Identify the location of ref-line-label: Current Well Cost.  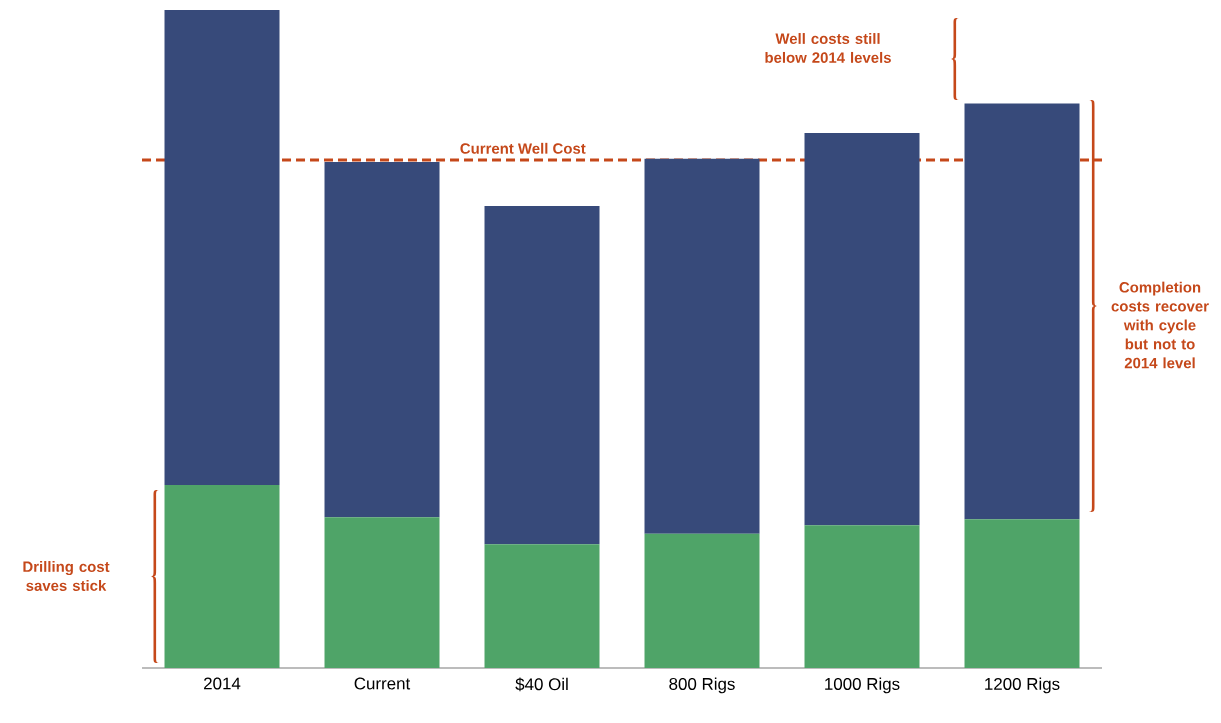
(523, 148).